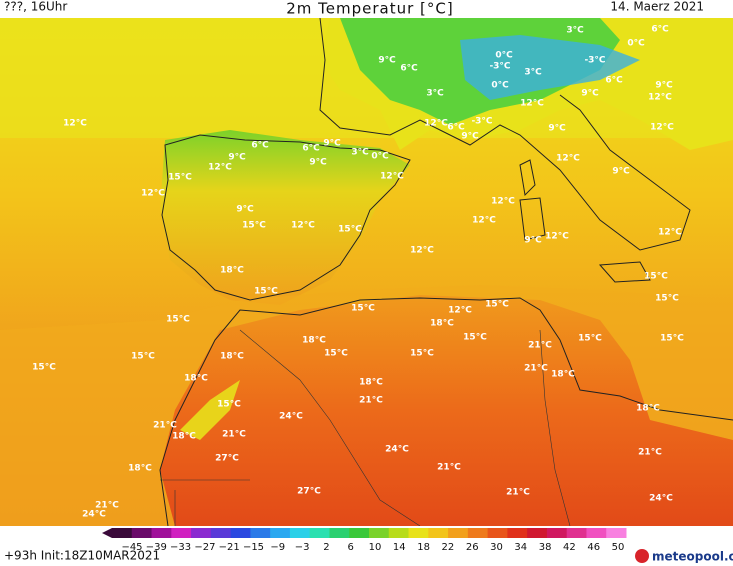 Image resolution: width=733 pixels, height=566 pixels. I want to click on header-date: 14. Maerz 2021, so click(657, 7).